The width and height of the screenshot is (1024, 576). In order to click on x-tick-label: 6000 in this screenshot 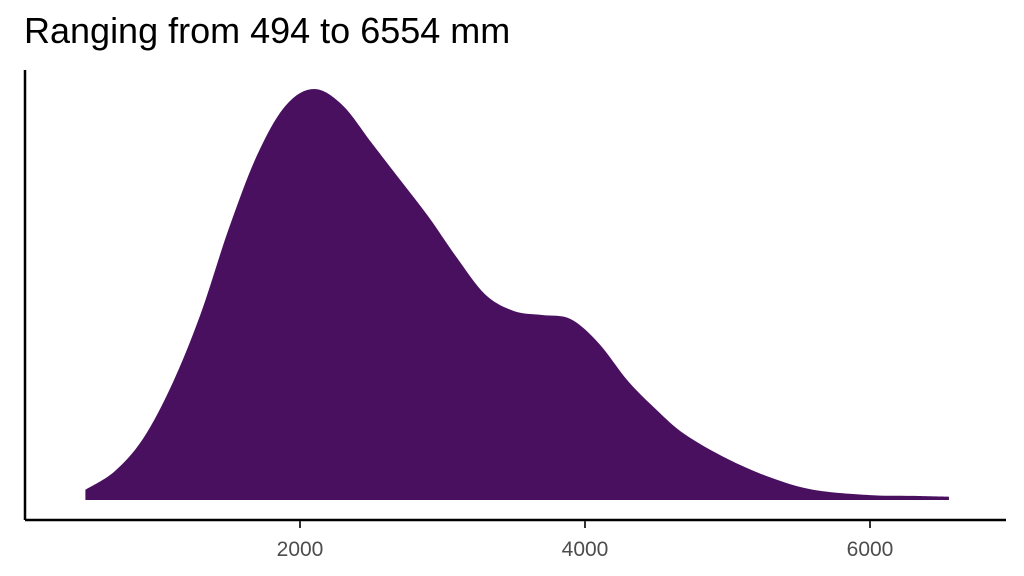, I will do `click(870, 549)`.